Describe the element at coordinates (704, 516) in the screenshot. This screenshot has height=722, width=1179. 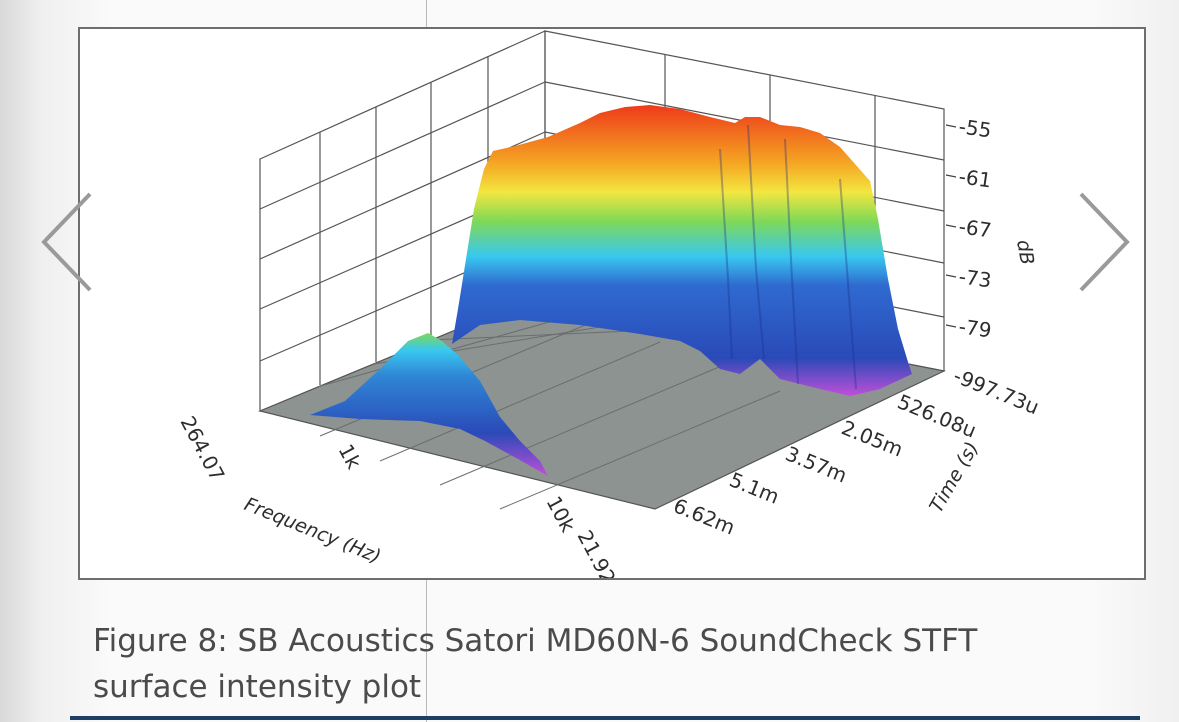
I see `time-tick-label: 6.62m` at that location.